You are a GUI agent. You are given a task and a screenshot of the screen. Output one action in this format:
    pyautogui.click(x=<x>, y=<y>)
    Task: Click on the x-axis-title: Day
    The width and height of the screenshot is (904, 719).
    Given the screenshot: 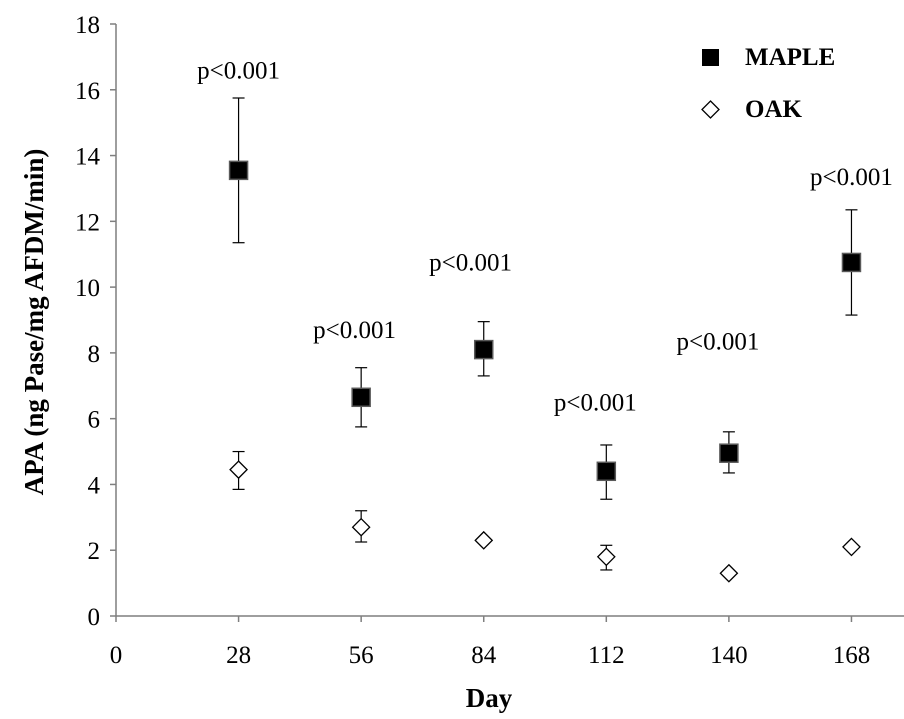 What is the action you would take?
    pyautogui.click(x=489, y=698)
    